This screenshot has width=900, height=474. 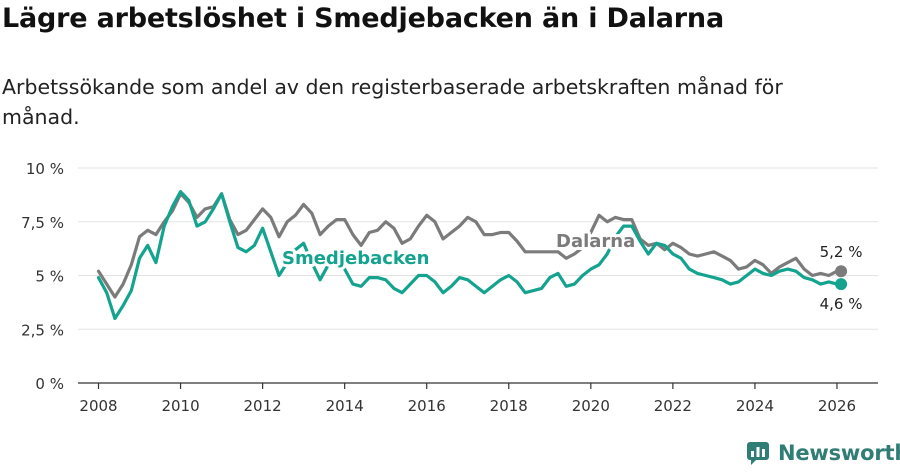 I want to click on y-tick-label: 5 %, so click(x=49, y=277).